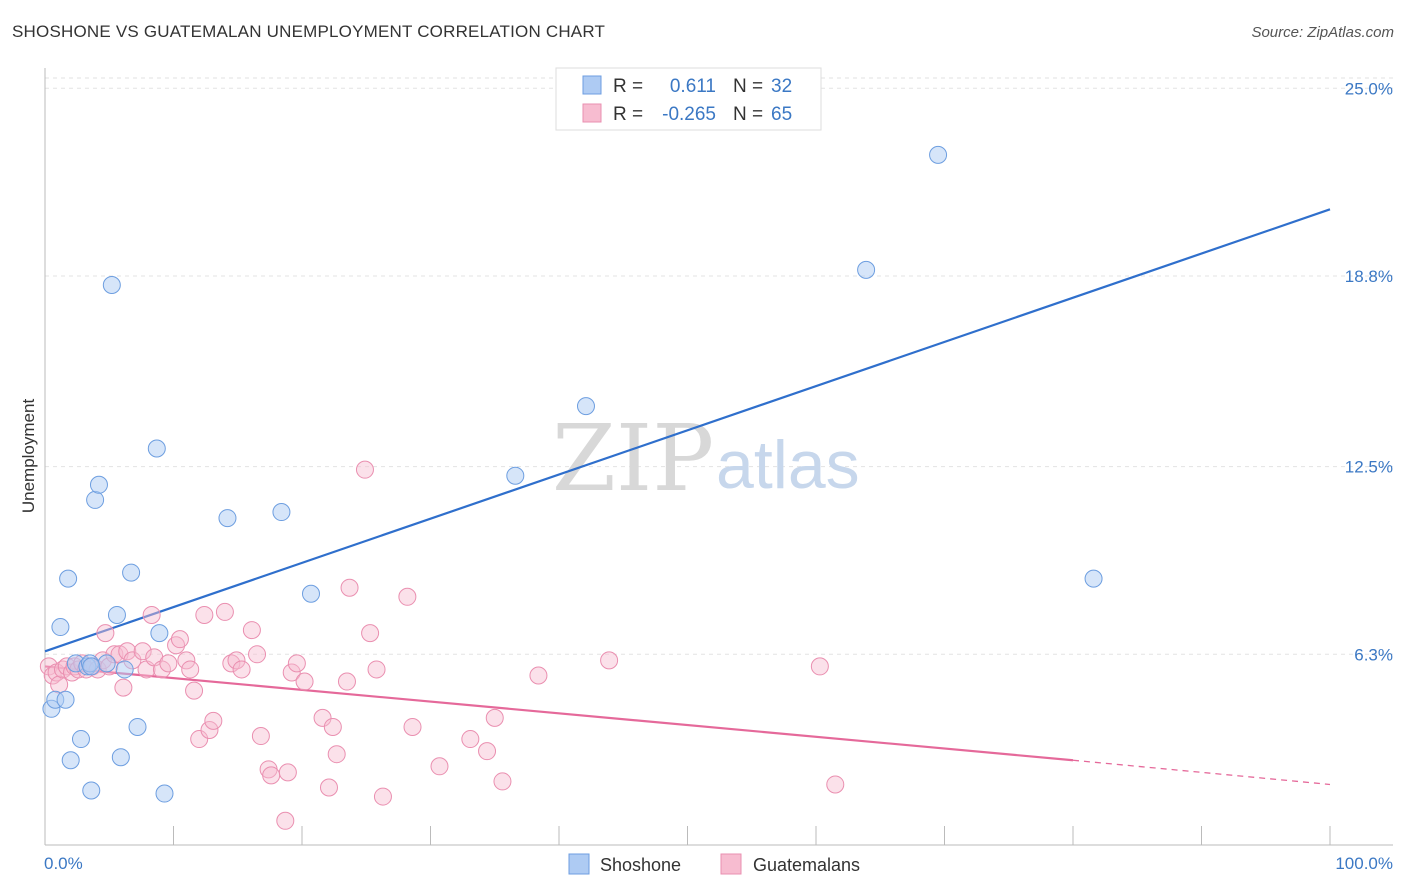  Describe the element at coordinates (689, 114) in the screenshot. I see `legend-r-value-1: -0.265` at that location.